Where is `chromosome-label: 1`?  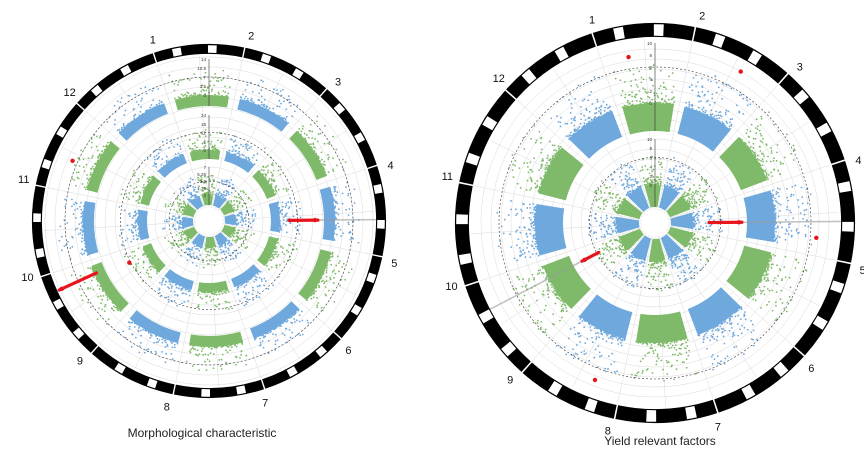 chromosome-label: 1 is located at coordinates (153, 40).